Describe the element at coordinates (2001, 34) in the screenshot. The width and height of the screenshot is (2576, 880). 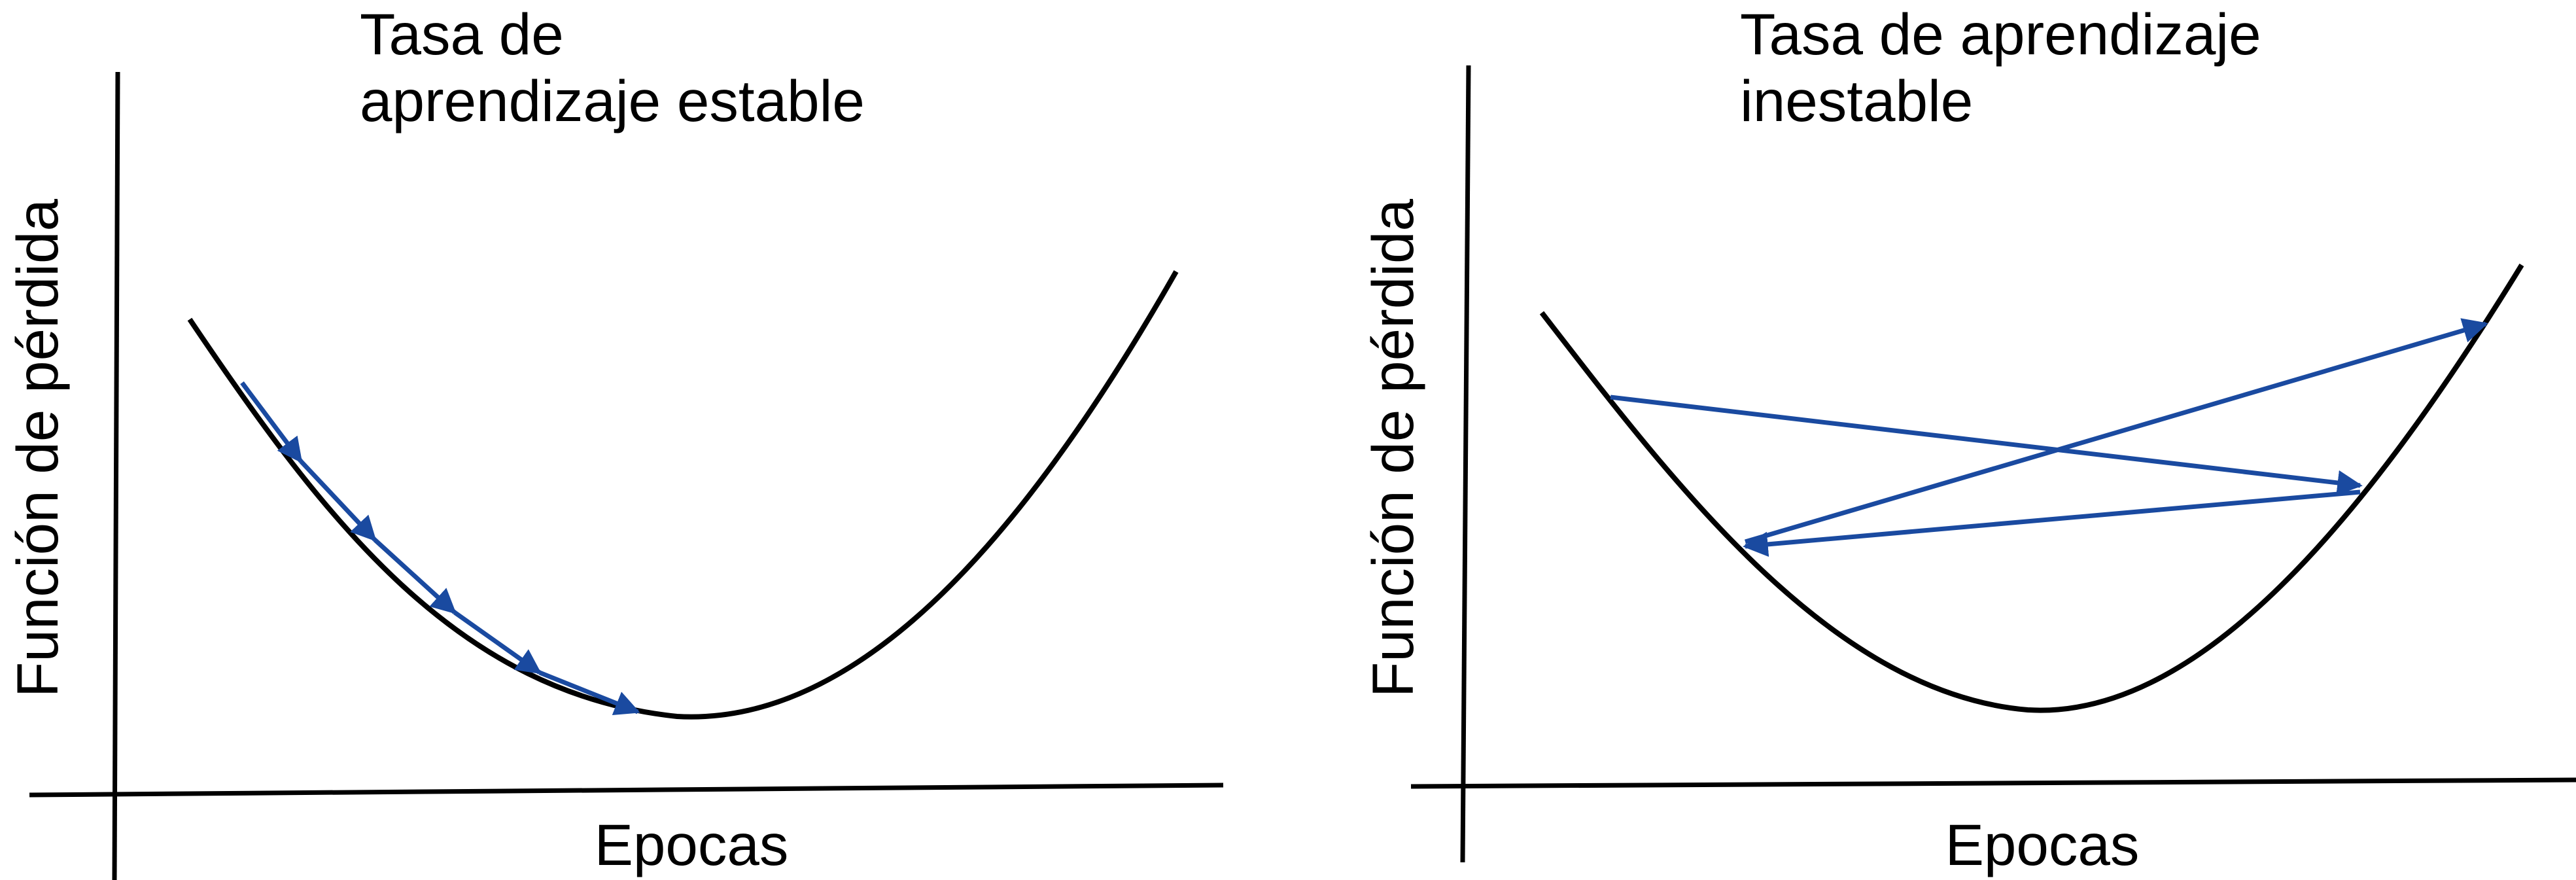
I see `panel-unstable-title-line1: Tasa de aprendizaje` at that location.